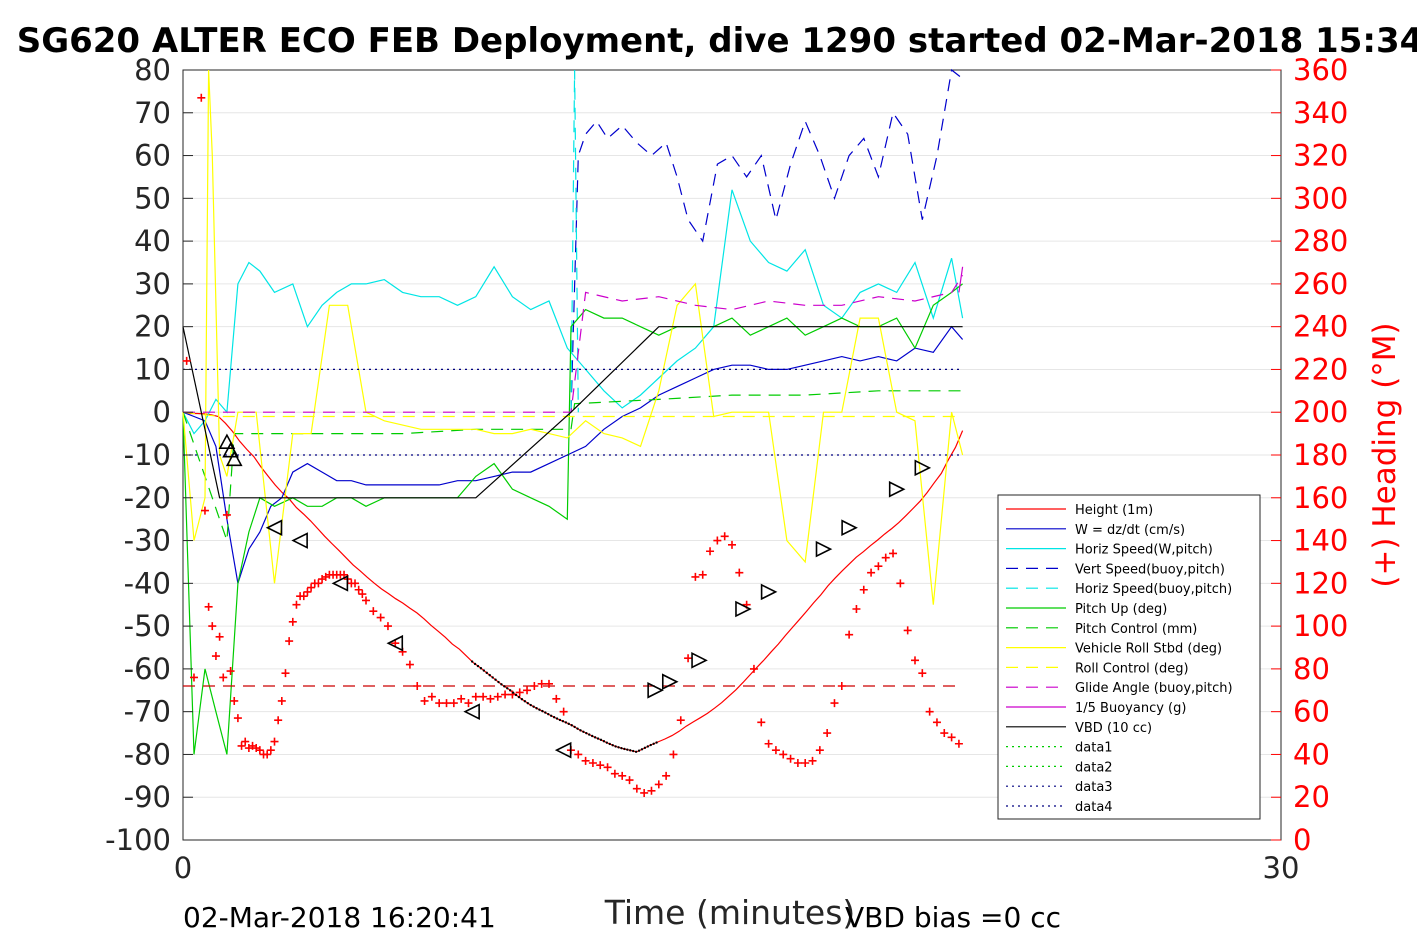 The height and width of the screenshot is (945, 1417). What do you see at coordinates (1154, 688) in the screenshot?
I see `legend-label: Glide Angle (buoy,pitch)` at bounding box center [1154, 688].